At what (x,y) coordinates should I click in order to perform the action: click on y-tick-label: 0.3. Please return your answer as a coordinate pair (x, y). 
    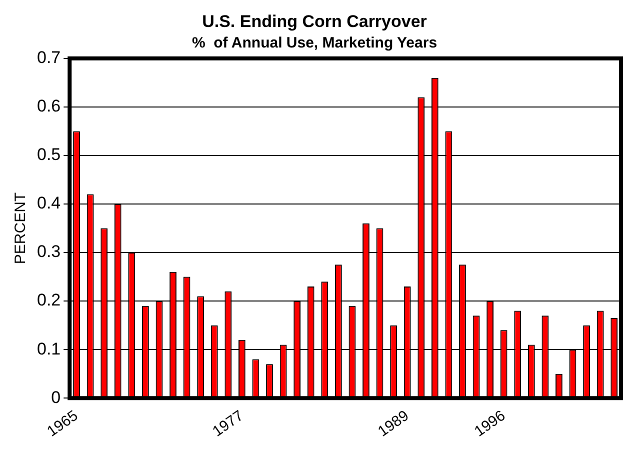
    Looking at the image, I should click on (48, 252).